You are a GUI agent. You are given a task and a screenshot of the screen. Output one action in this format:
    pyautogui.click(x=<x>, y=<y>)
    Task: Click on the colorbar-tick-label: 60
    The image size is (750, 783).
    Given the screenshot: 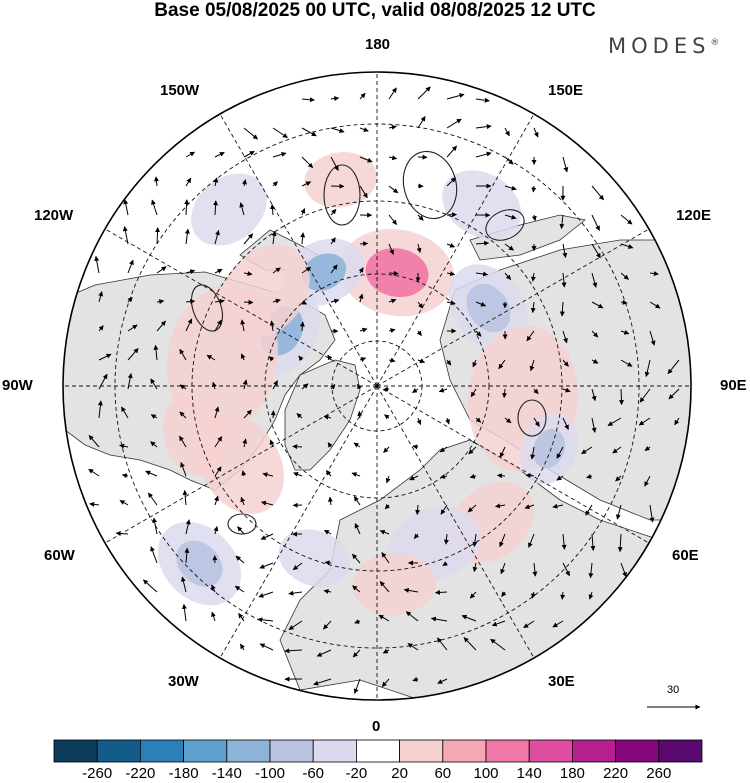 What is the action you would take?
    pyautogui.click(x=443, y=773)
    